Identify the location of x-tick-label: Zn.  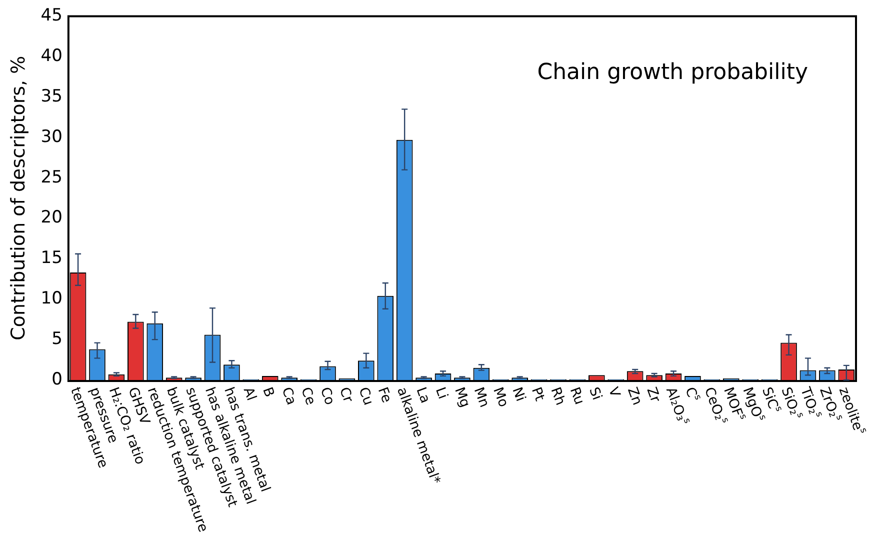
(635, 396).